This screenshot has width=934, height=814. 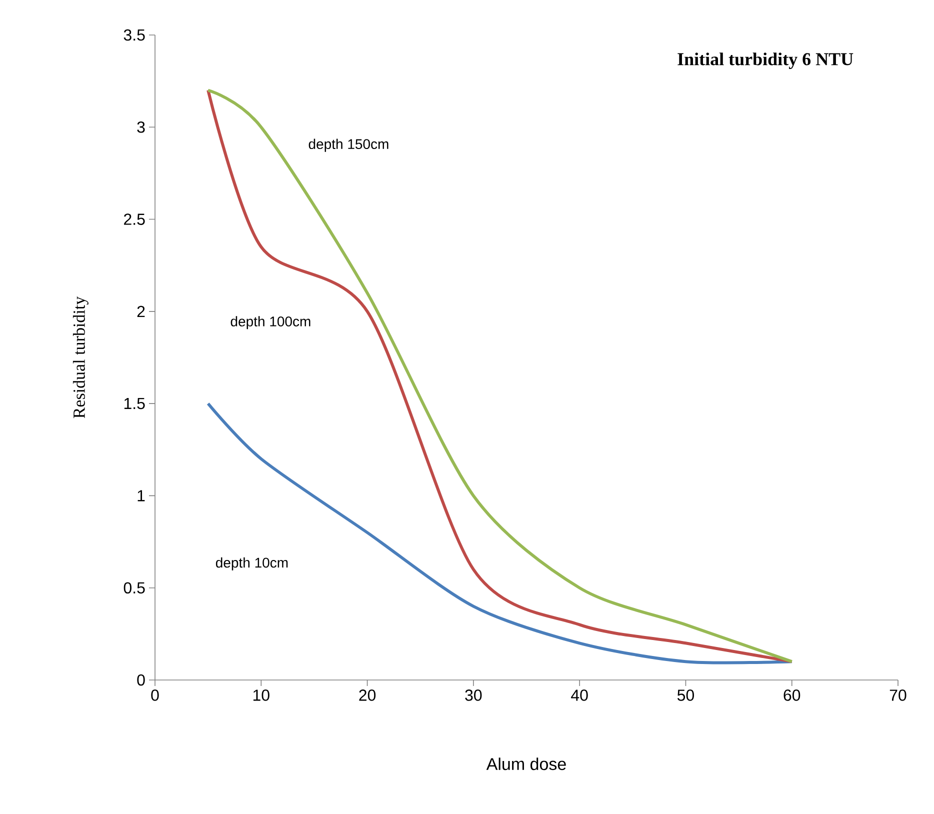 What do you see at coordinates (141, 680) in the screenshot?
I see `y-tick-label: 0` at bounding box center [141, 680].